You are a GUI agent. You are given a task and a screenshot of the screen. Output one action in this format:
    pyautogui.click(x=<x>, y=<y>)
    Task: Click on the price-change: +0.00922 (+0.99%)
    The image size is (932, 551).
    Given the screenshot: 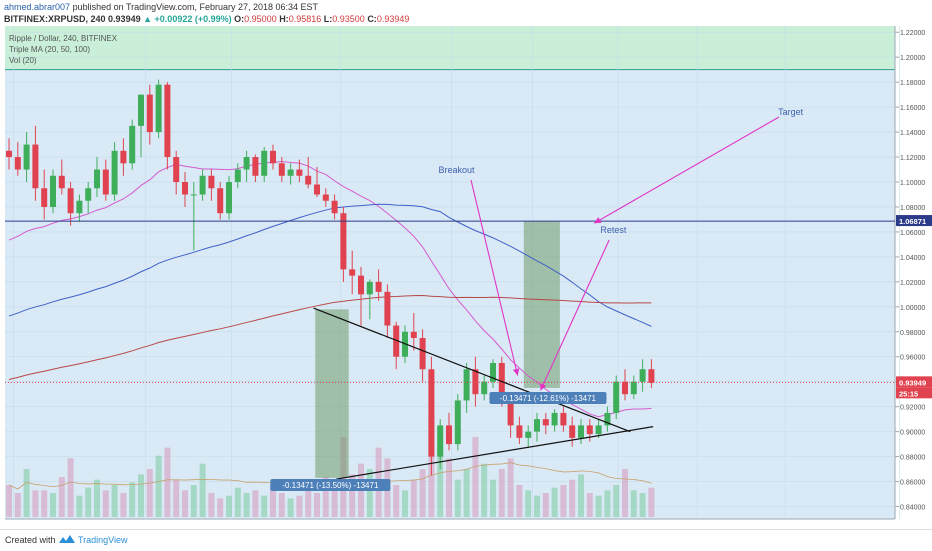 What is the action you would take?
    pyautogui.click(x=193, y=19)
    